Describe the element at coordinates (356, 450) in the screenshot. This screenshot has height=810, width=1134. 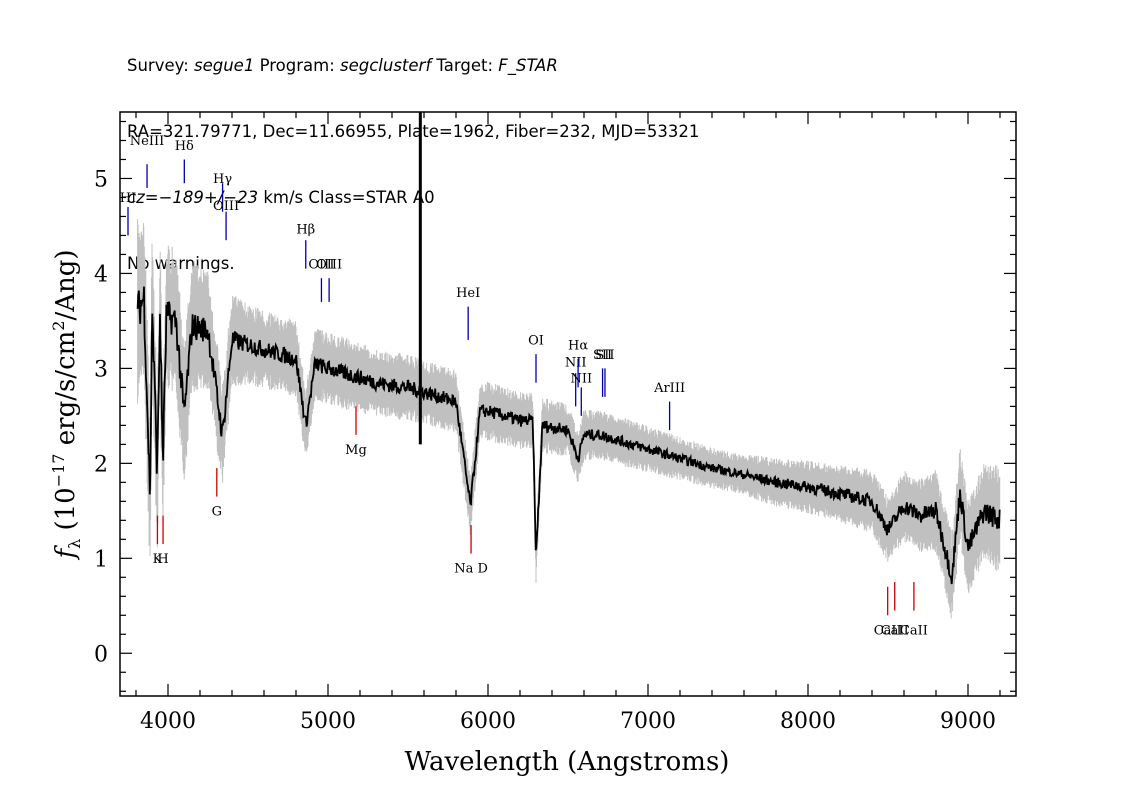
I see `absorption-line-label-3: Mg` at that location.